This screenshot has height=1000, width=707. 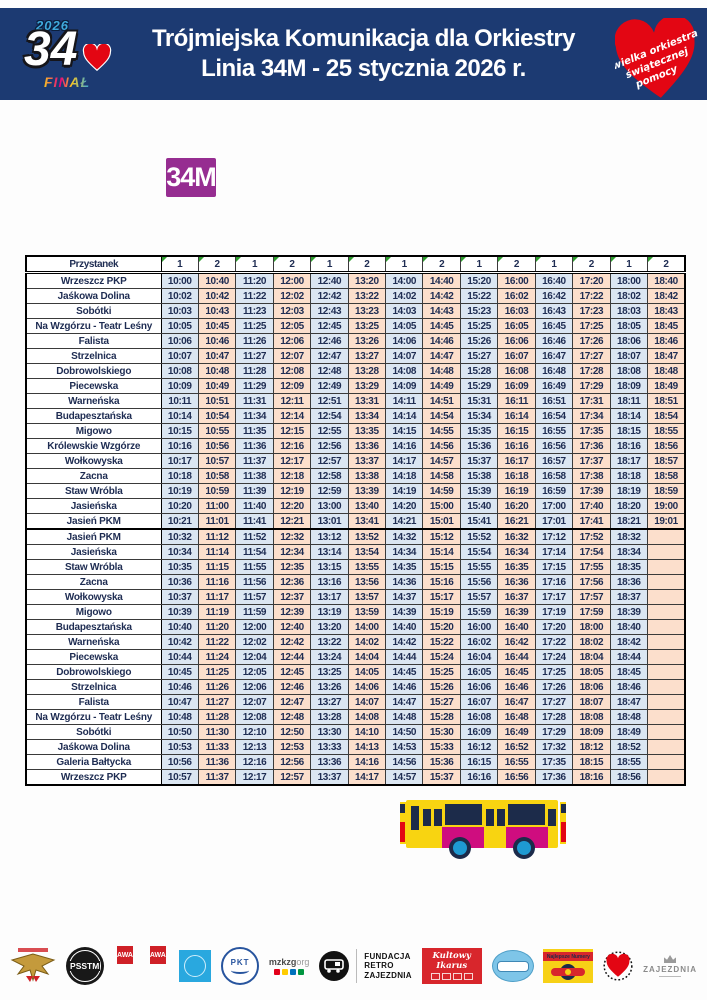 What do you see at coordinates (292, 612) in the screenshot?
I see `time-cell: 12:39` at bounding box center [292, 612].